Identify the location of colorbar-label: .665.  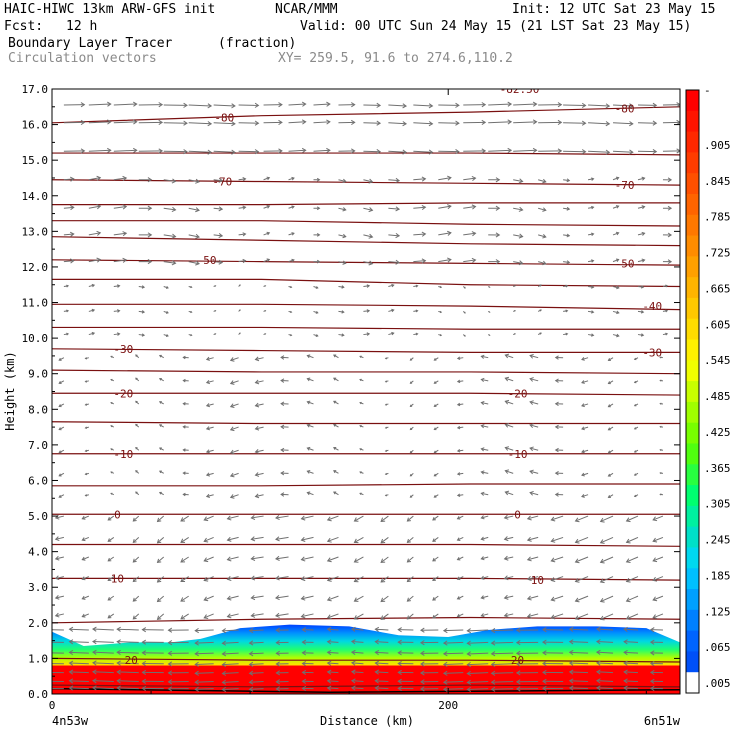
(717, 288).